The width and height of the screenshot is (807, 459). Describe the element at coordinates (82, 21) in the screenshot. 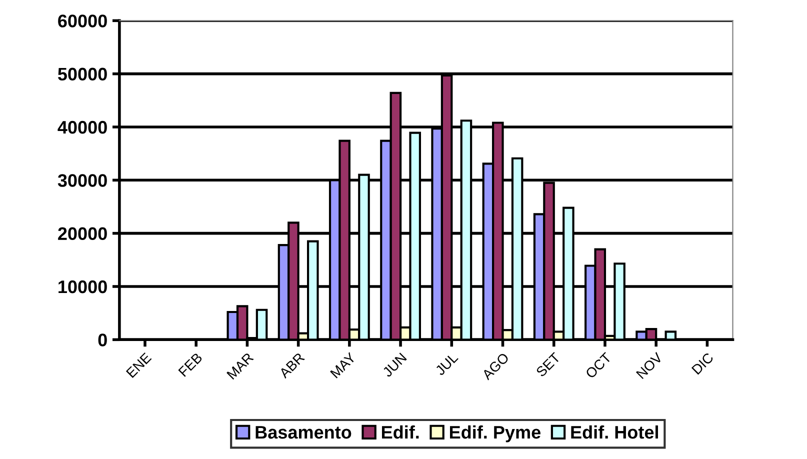

I see `y-tick-label: 60000` at that location.